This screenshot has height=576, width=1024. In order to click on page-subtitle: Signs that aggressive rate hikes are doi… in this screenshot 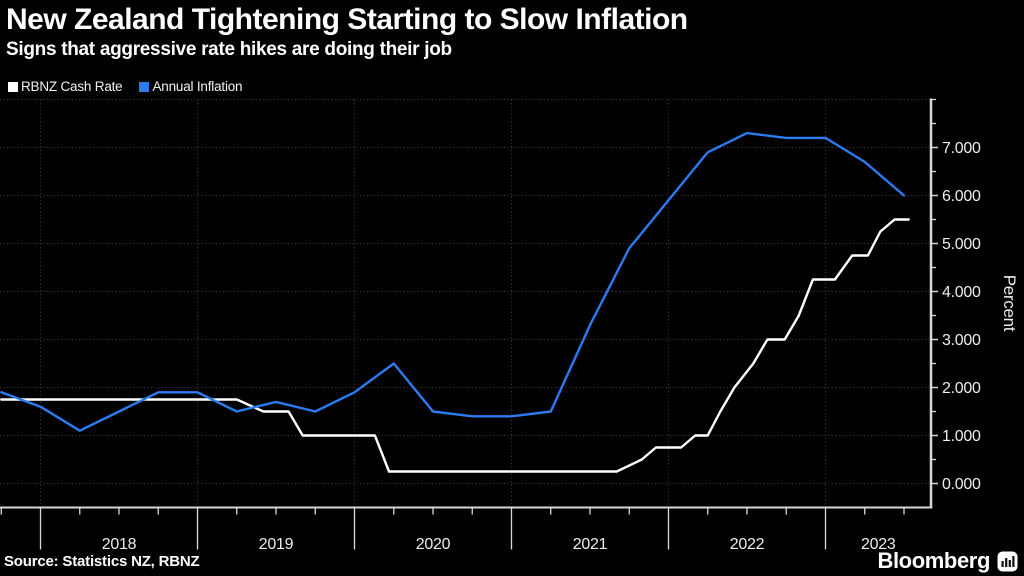, I will do `click(229, 49)`.